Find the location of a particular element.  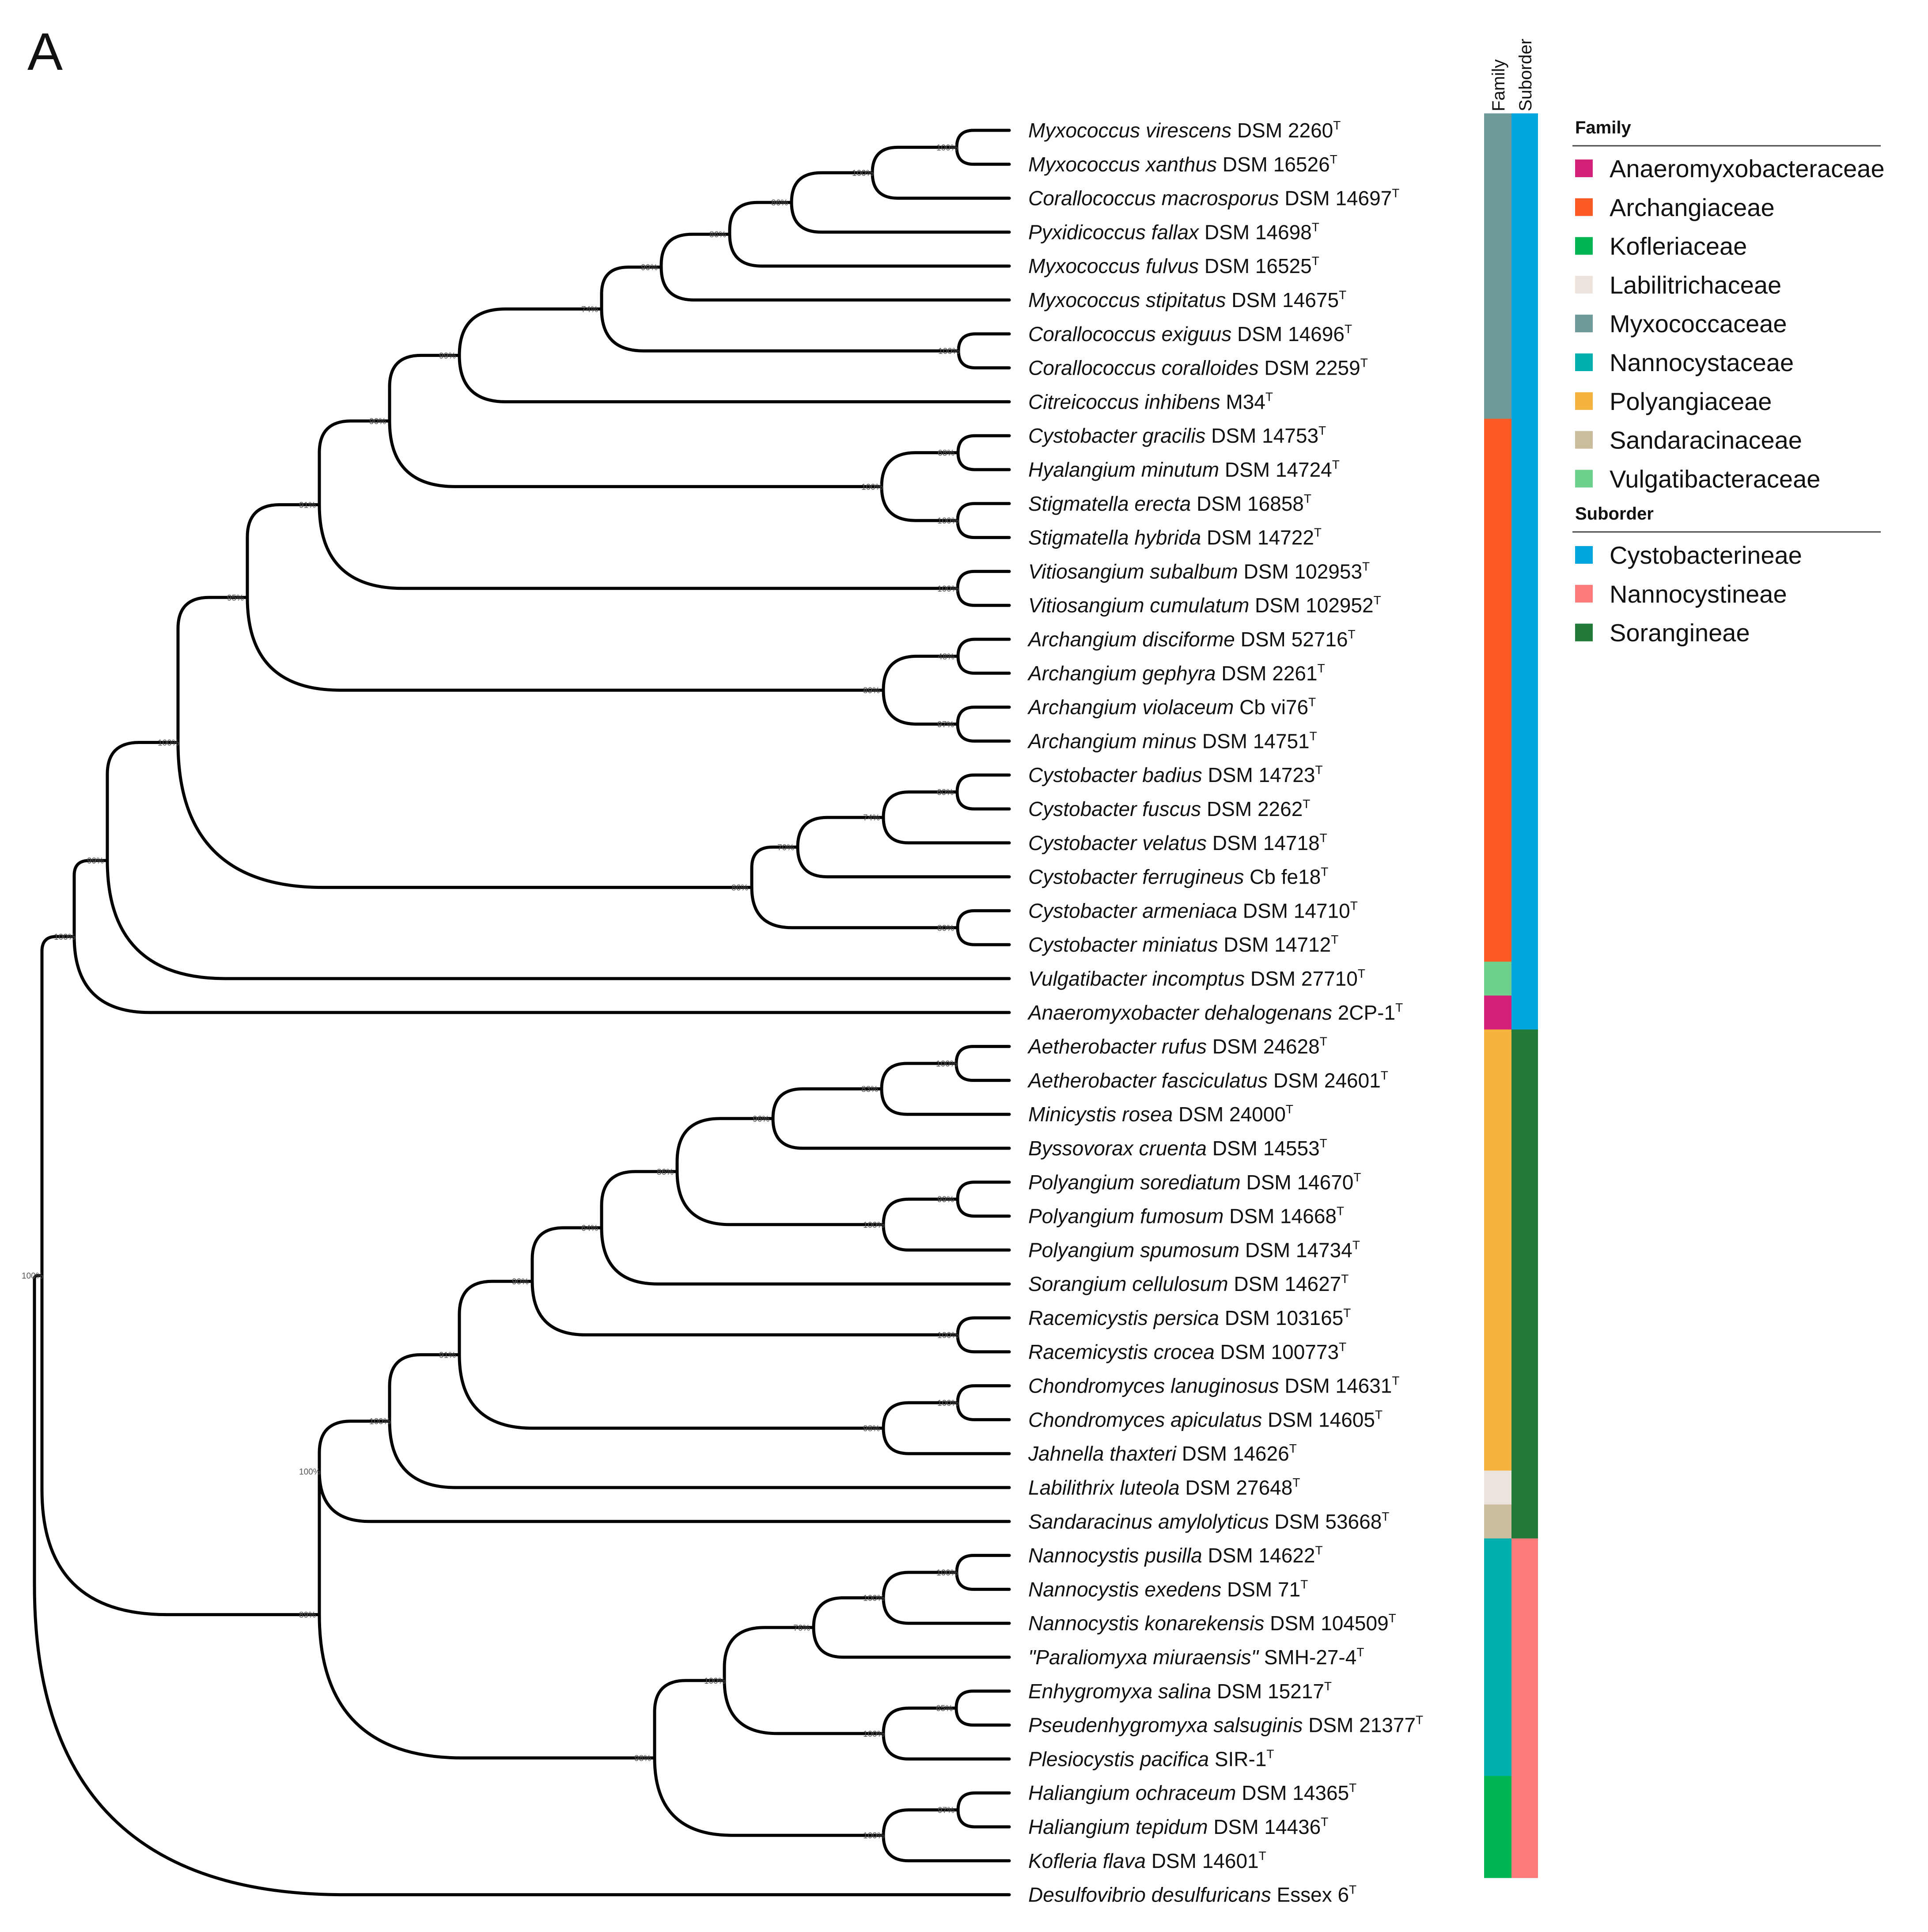

taxon-label: Cystobacter miniatus DSM 14712T is located at coordinates (1183, 944).